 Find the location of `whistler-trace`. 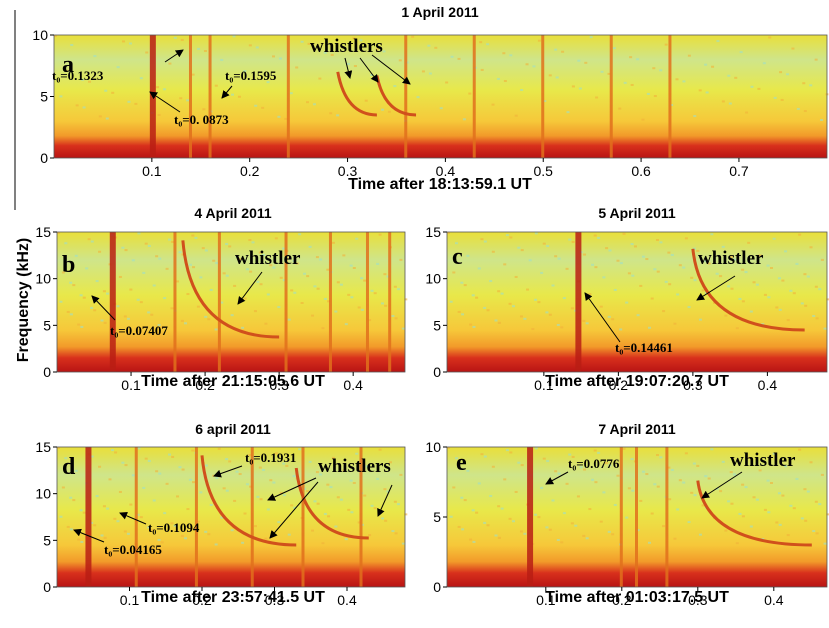

whistler-trace is located at coordinates (748, 290).